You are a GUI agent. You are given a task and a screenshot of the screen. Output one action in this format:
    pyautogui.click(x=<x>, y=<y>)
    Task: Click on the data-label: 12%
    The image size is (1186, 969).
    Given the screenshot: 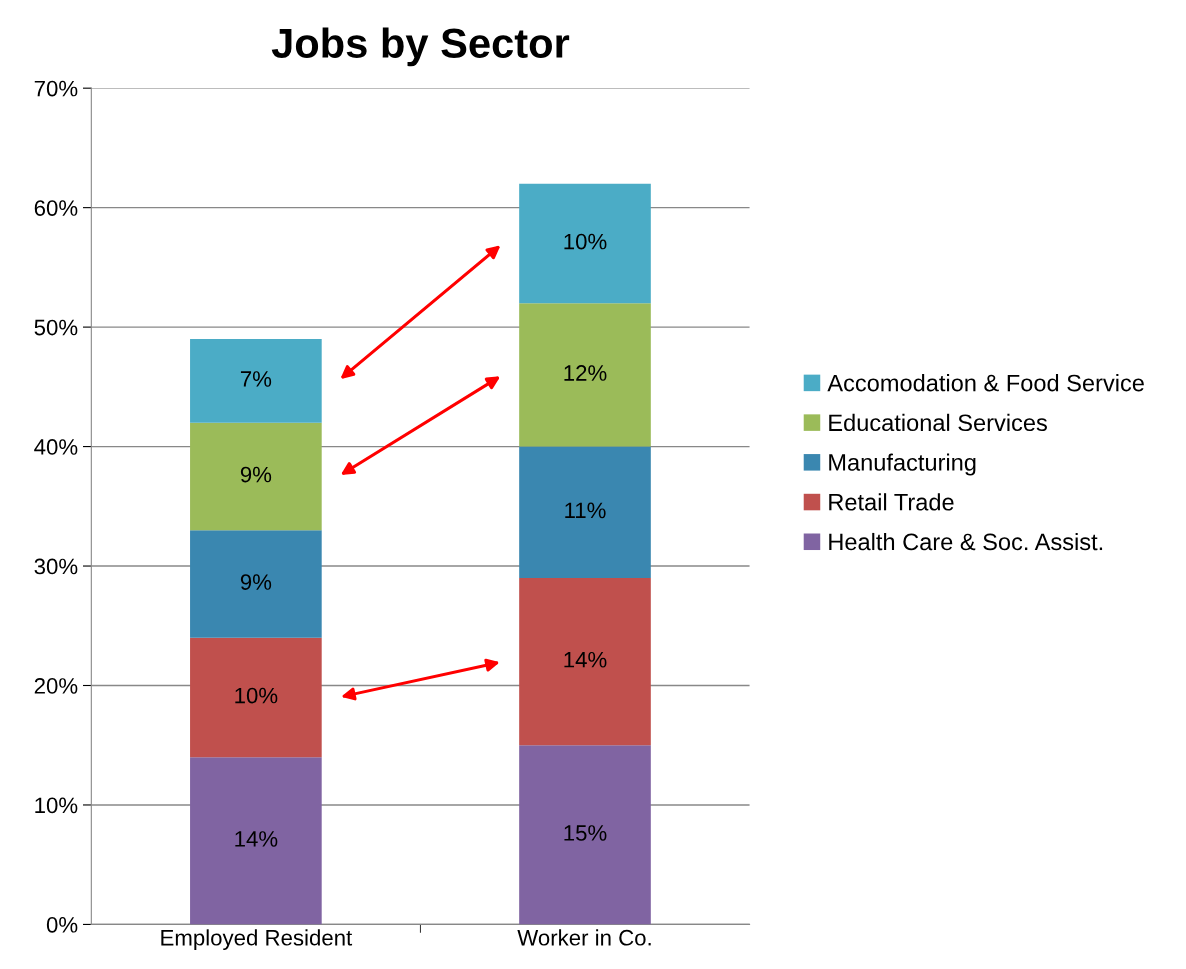 What is the action you would take?
    pyautogui.click(x=585, y=373)
    